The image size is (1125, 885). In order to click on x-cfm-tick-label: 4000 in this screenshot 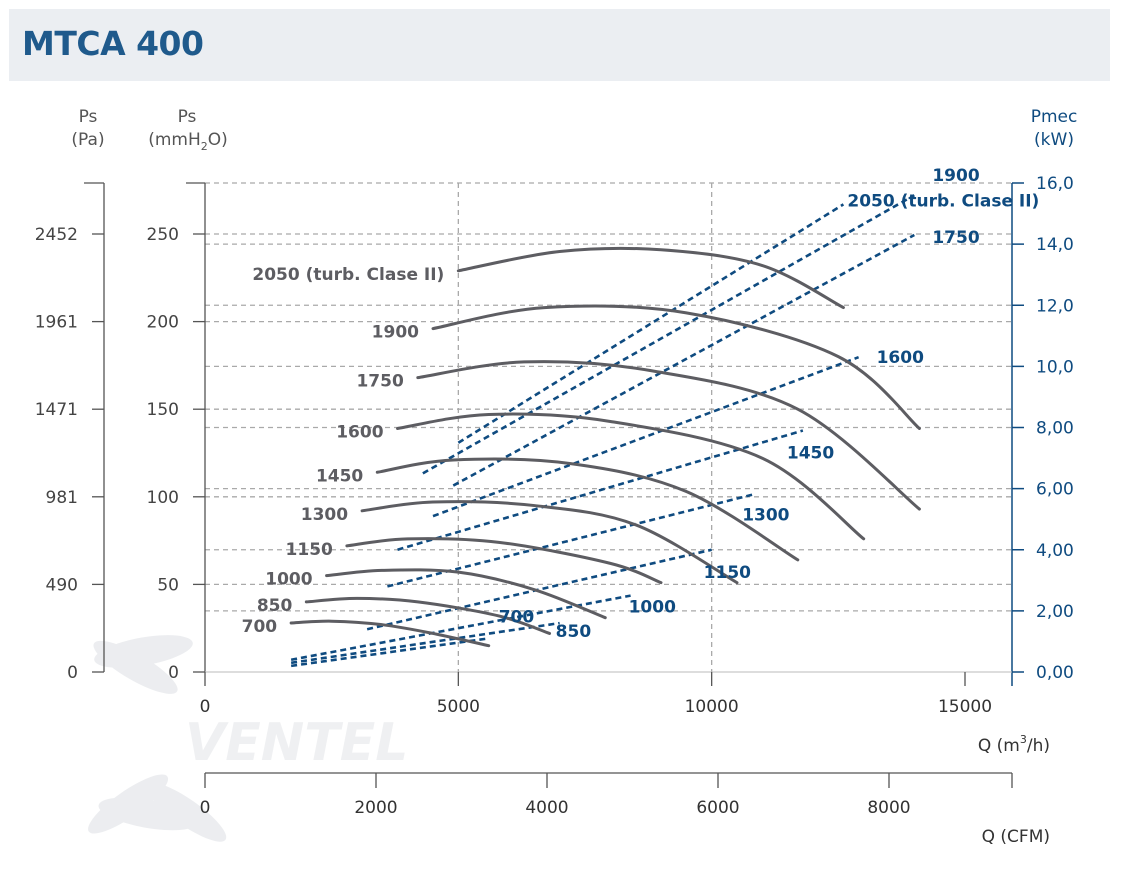, I will do `click(546, 808)`.